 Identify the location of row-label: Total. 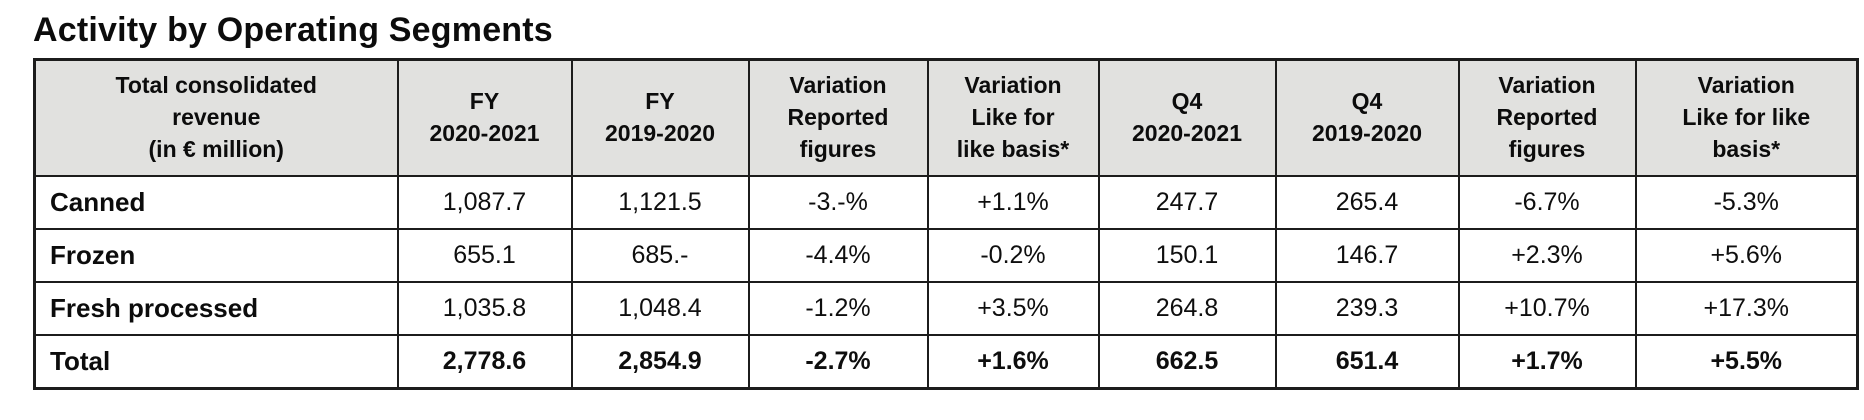
(216, 361).